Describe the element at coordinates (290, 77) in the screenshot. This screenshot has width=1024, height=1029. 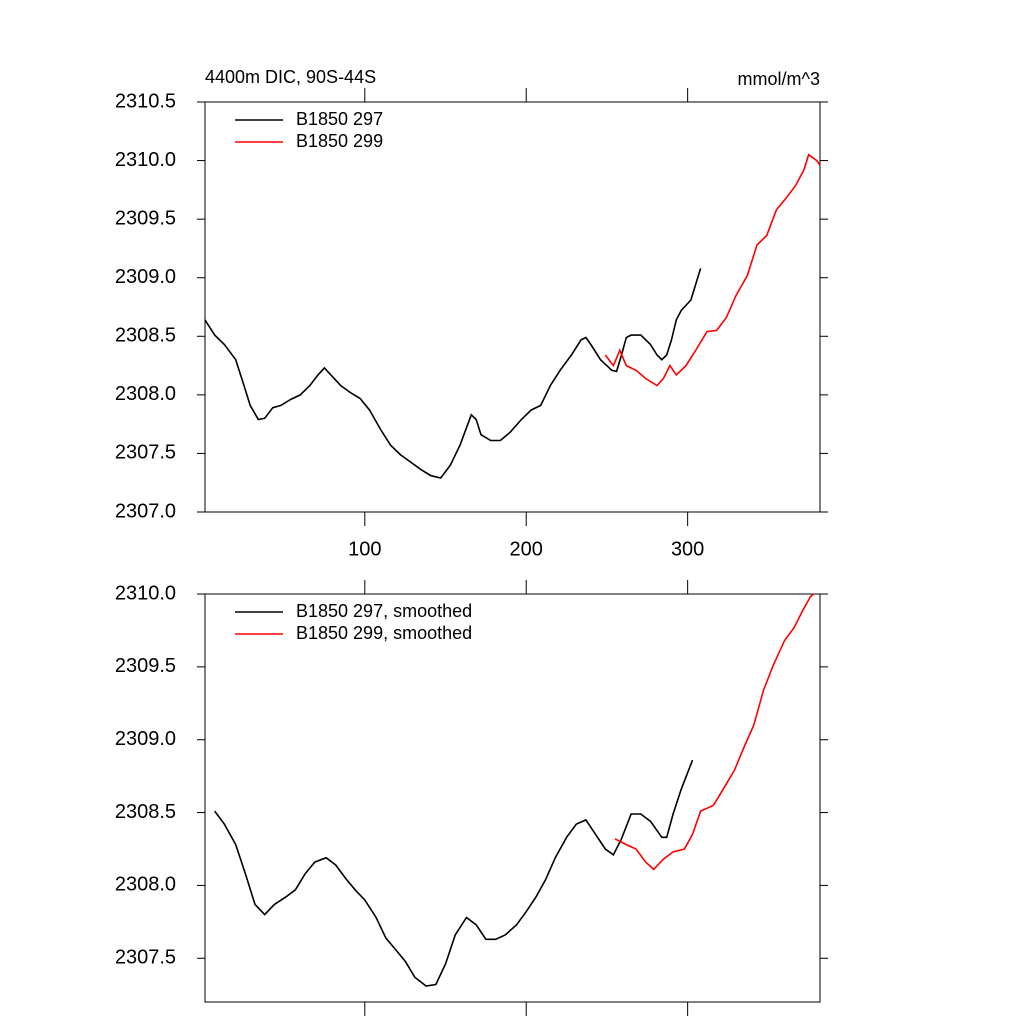
I see `chart-title: 4400m DIC, 90S-44S` at that location.